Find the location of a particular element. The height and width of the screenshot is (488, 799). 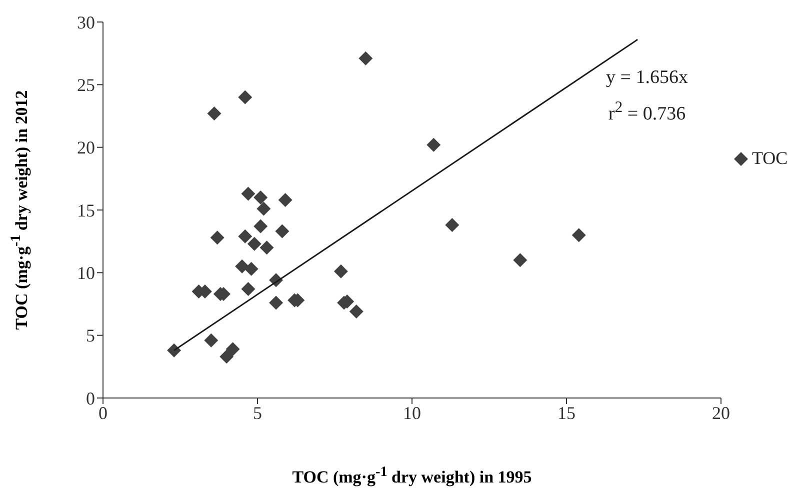

y-tick-label: 5 is located at coordinates (90, 336).